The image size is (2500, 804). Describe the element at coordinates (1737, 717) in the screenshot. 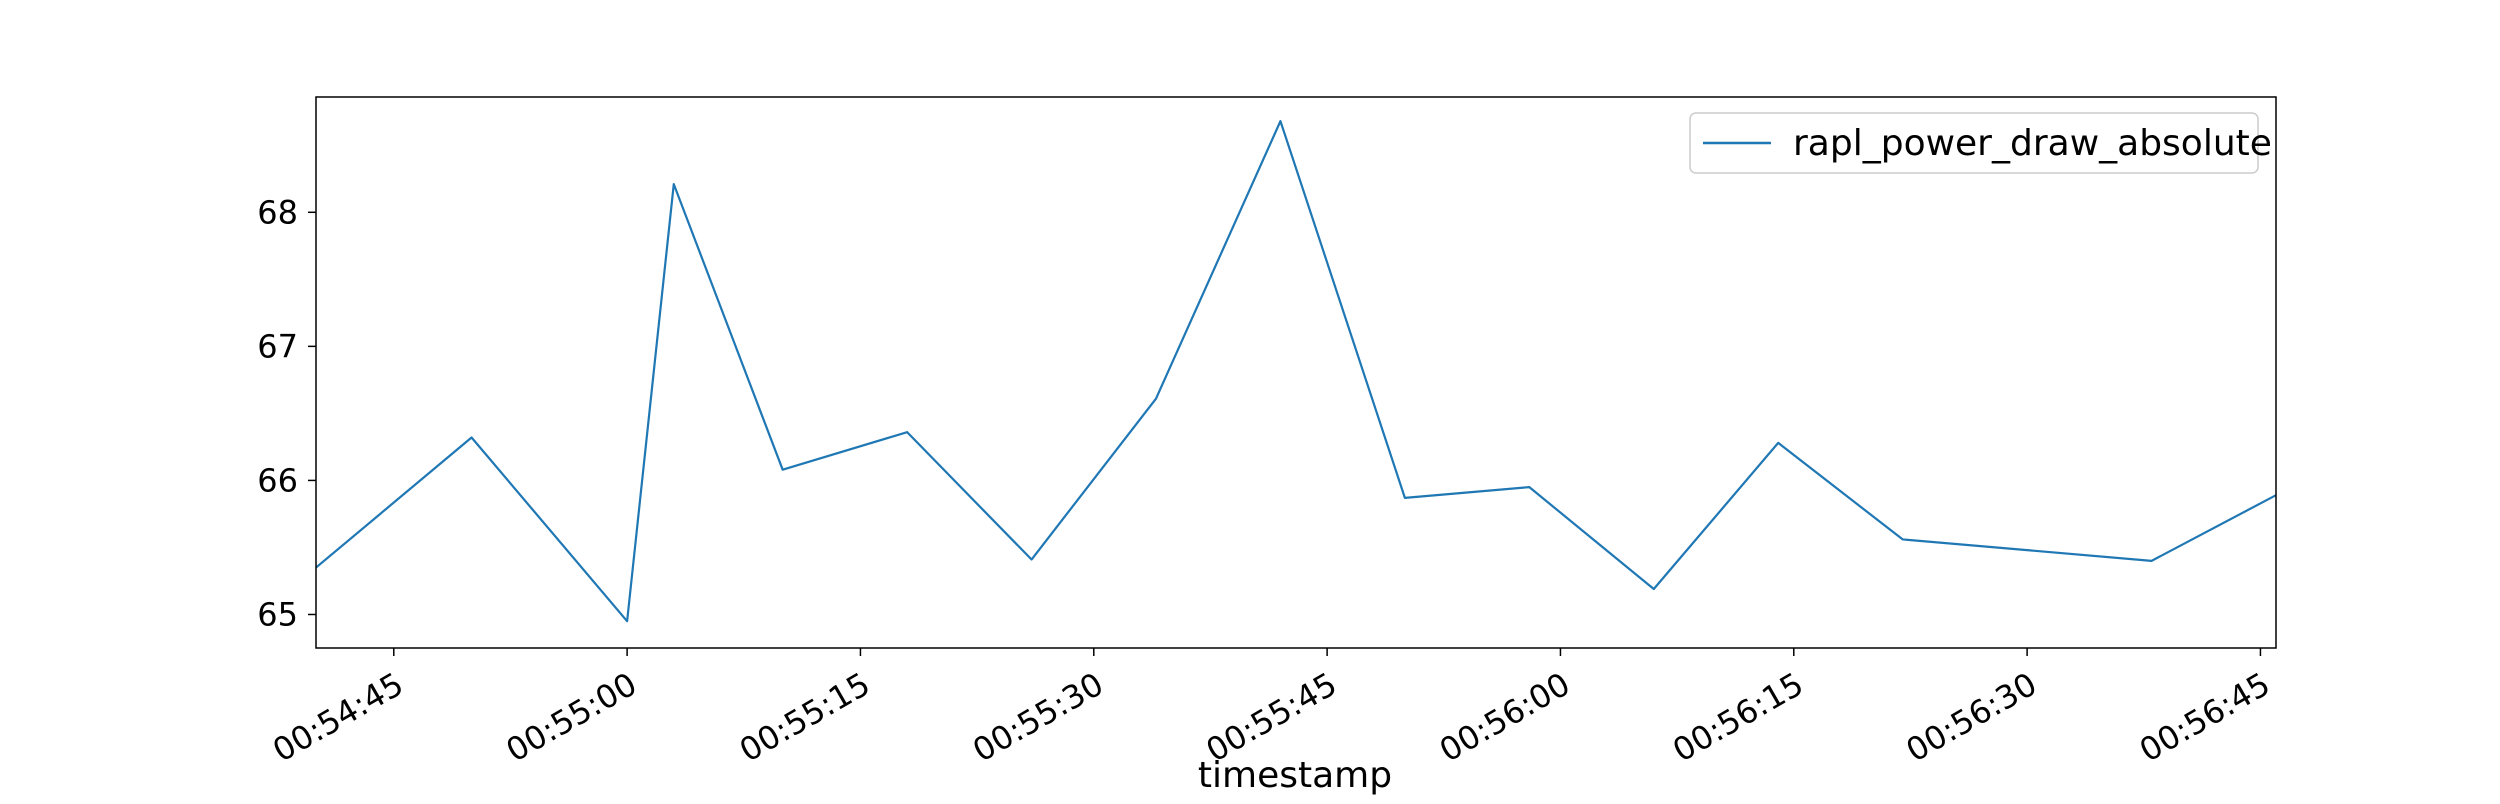

I see `x-tick-label: 00:56:15` at that location.